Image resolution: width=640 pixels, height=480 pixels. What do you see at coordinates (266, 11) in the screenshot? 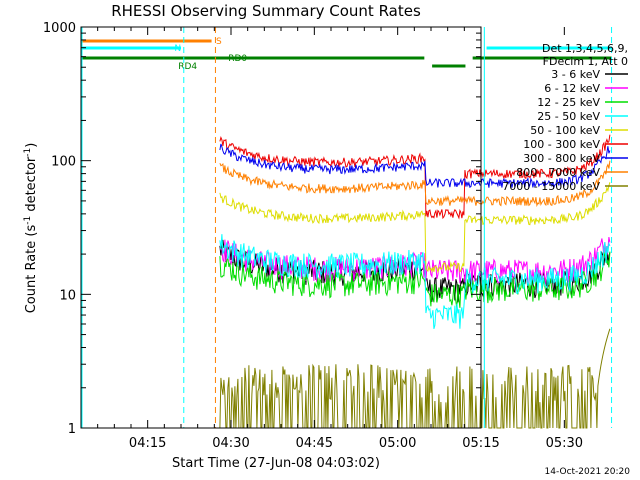
I see `chart-title: RHESSI Observing Summary Count Rates` at bounding box center [266, 11].